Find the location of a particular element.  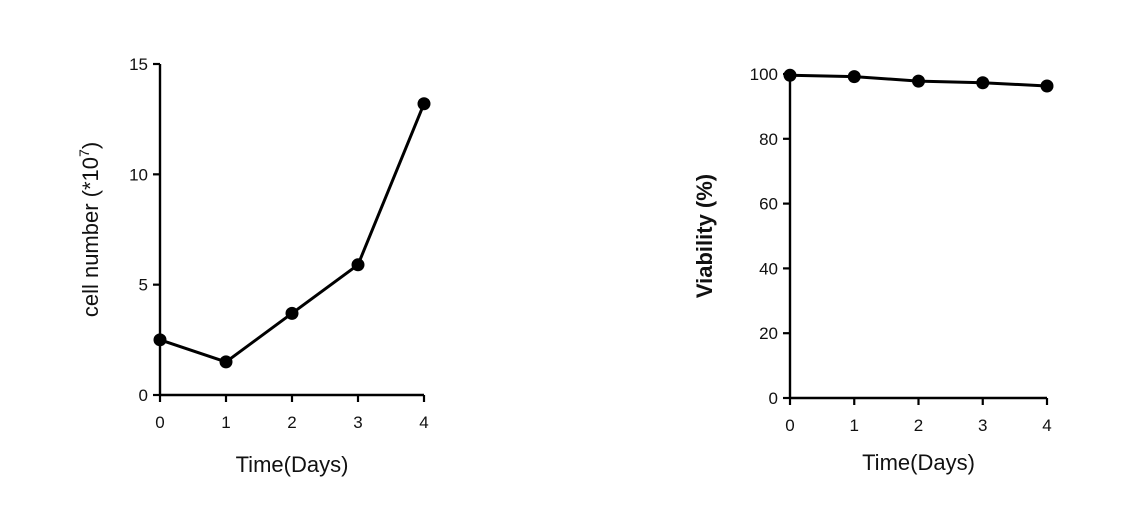

y-axis-title: Viability (%) is located at coordinates (704, 236).